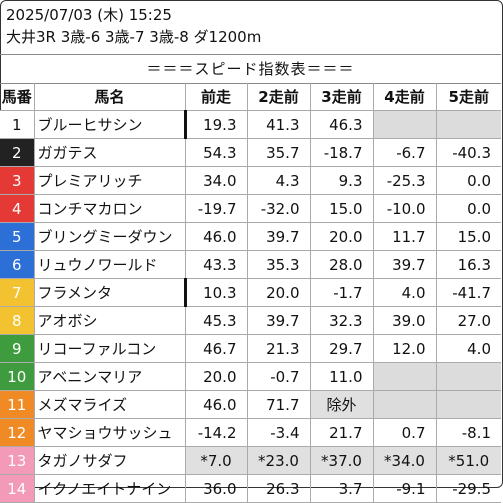 This screenshot has height=503, width=503. What do you see at coordinates (216, 460) in the screenshot?
I see `speed-index-cell: *7.0` at bounding box center [216, 460].